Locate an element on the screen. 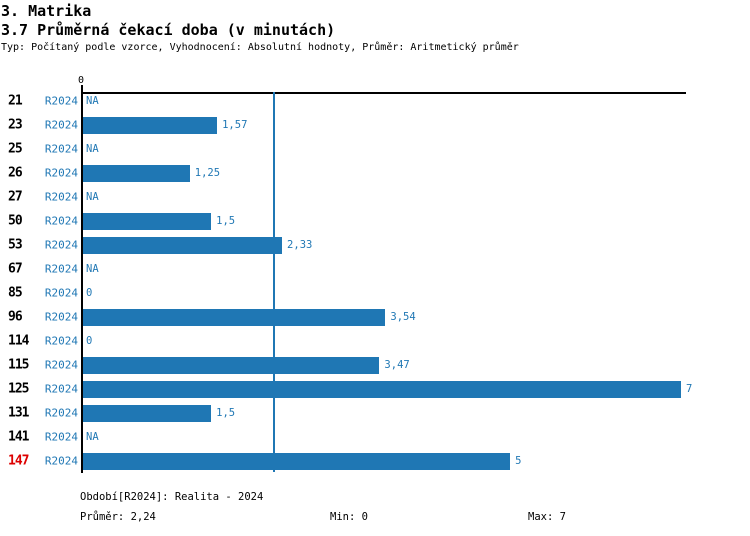 Image resolution: width=750 pixels, height=536 pixels. row-category-label: 114 is located at coordinates (18, 341).